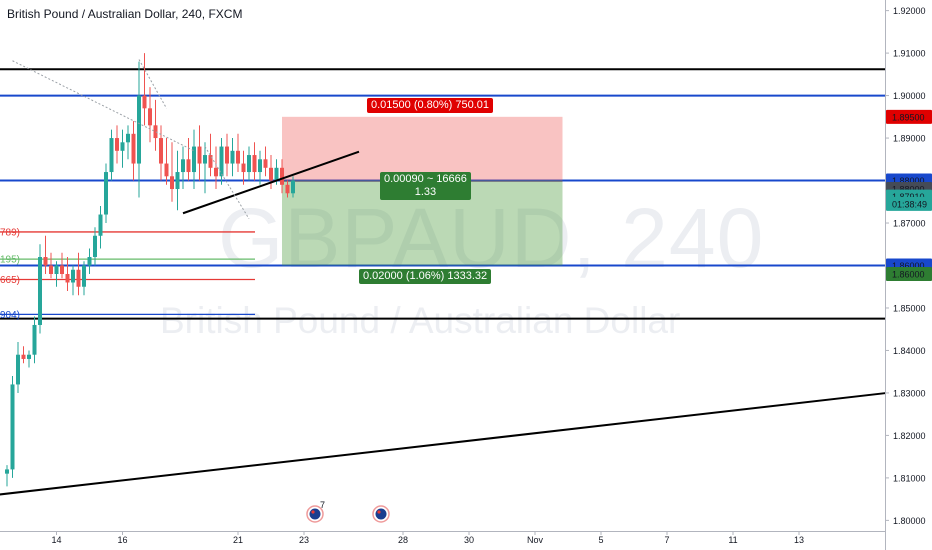 The width and height of the screenshot is (932, 550). What do you see at coordinates (909, 351) in the screenshot?
I see `y-tick-label: 1.84000` at bounding box center [909, 351].